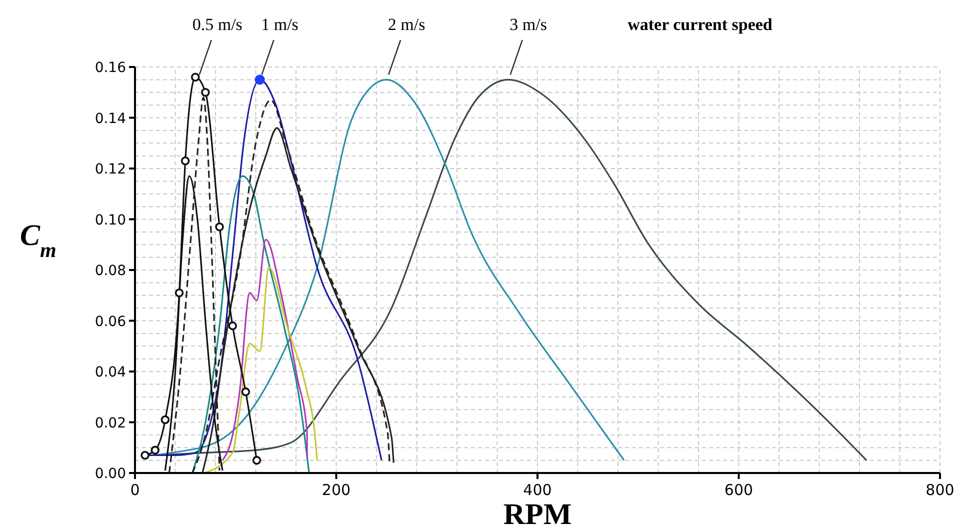  Describe the element at coordinates (110, 170) in the screenshot. I see `y-tick-label: 0.12` at that location.